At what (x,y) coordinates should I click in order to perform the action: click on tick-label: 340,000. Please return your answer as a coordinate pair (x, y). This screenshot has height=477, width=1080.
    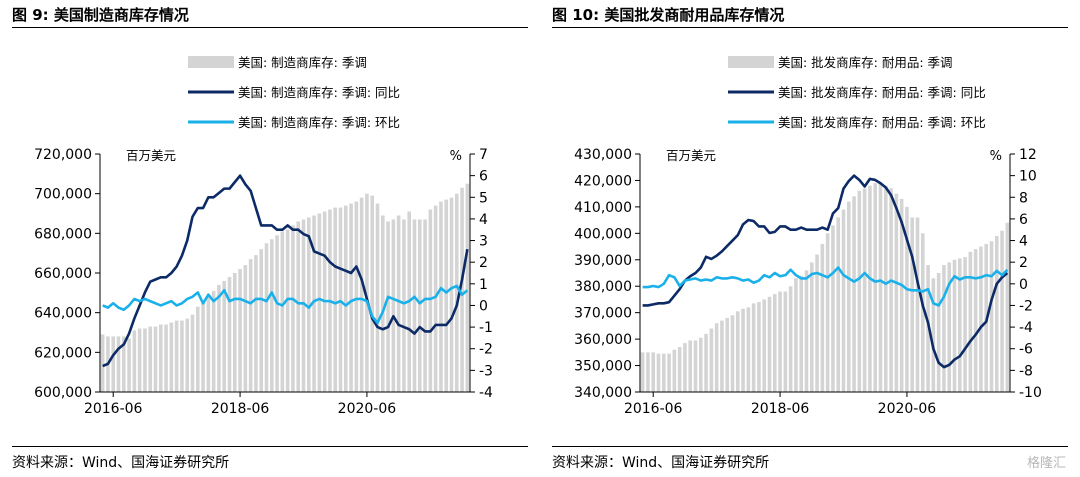
    Looking at the image, I should click on (603, 393).